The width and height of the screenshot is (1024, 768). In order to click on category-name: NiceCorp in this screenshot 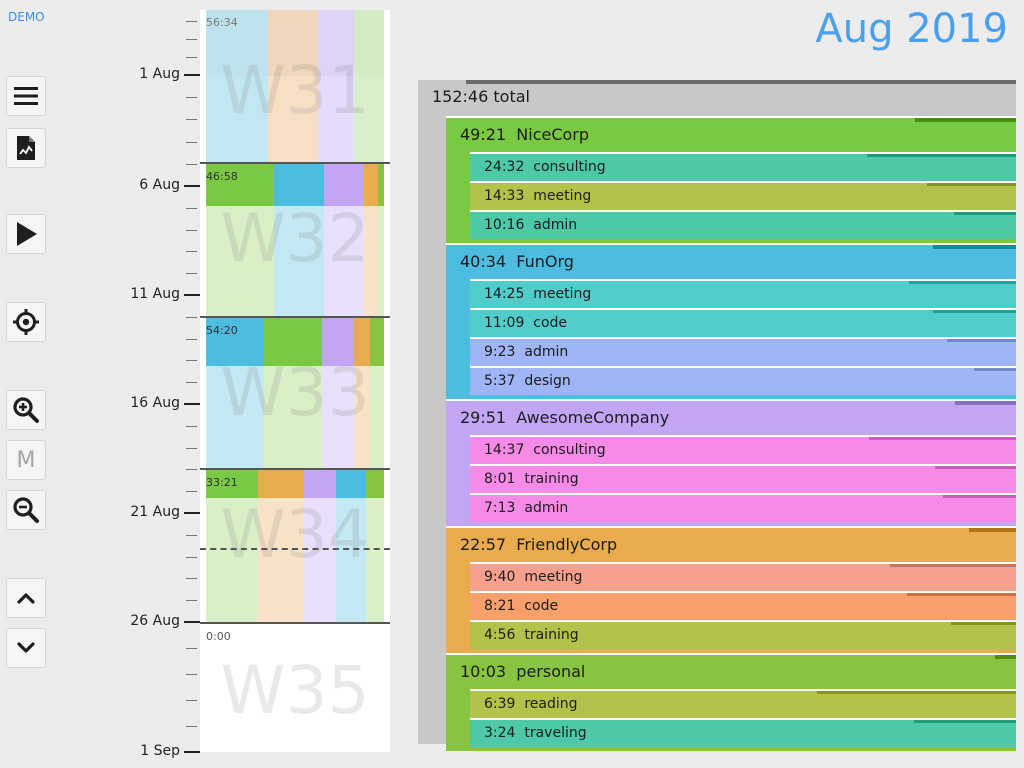, I will do `click(553, 134)`.